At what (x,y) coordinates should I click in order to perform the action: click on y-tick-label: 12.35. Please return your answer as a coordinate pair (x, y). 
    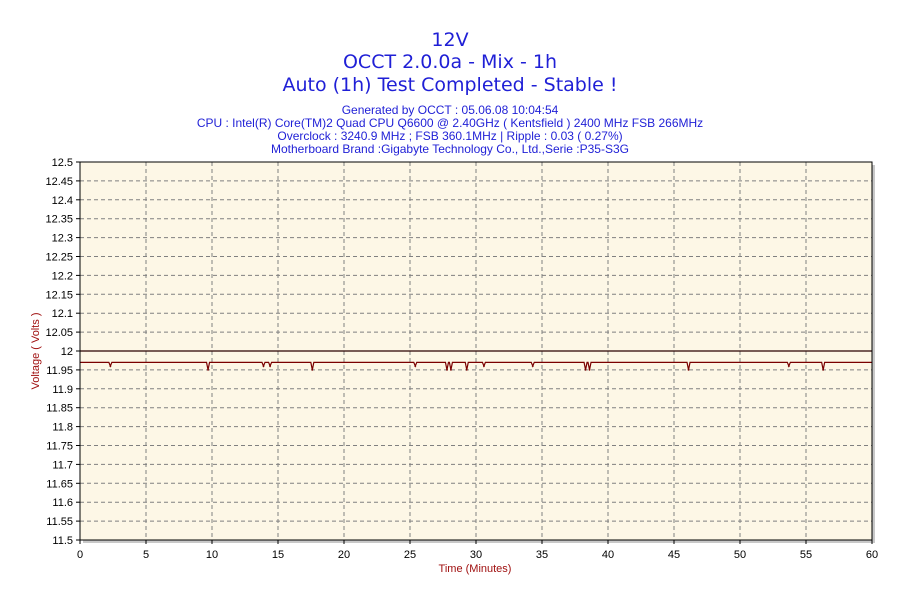
    Looking at the image, I should click on (59, 220).